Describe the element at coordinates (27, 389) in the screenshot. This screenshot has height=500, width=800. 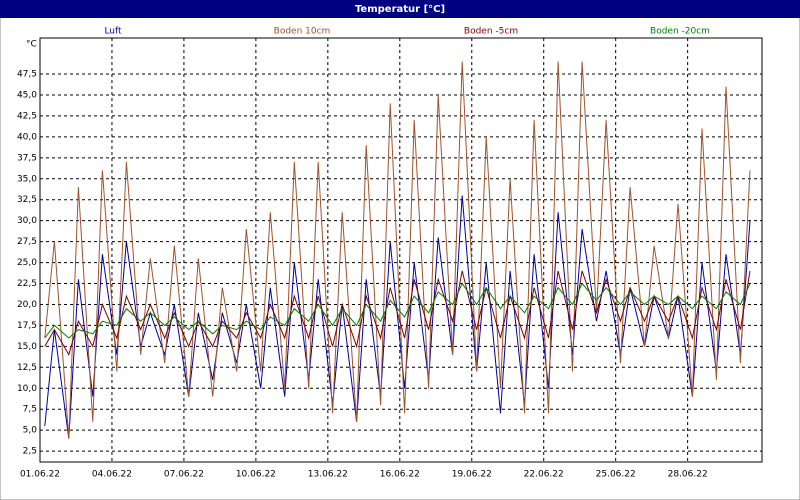
I see `y-tick-label: 10,0` at that location.